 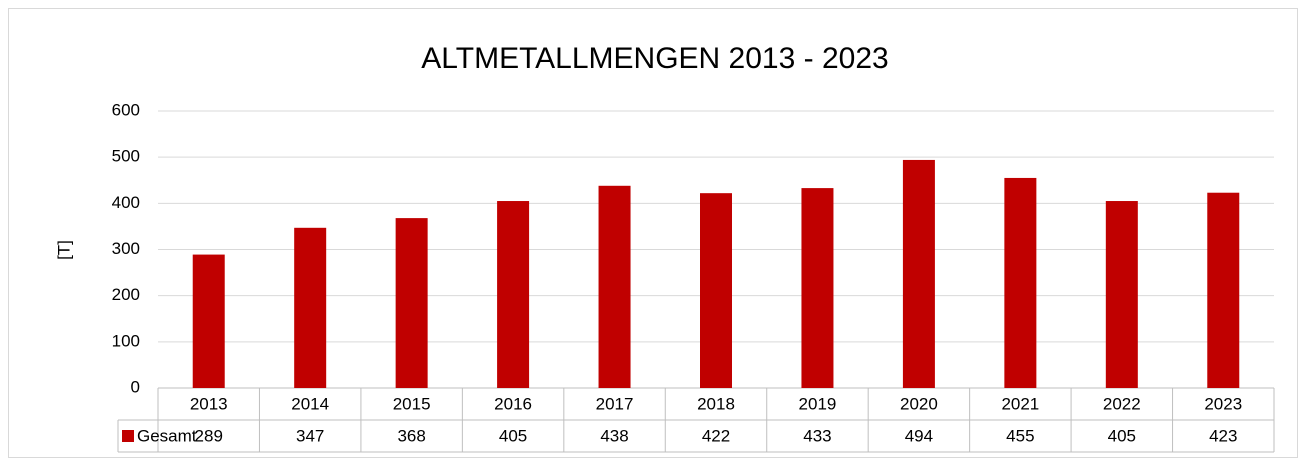 I want to click on table-value: 422, so click(x=716, y=435).